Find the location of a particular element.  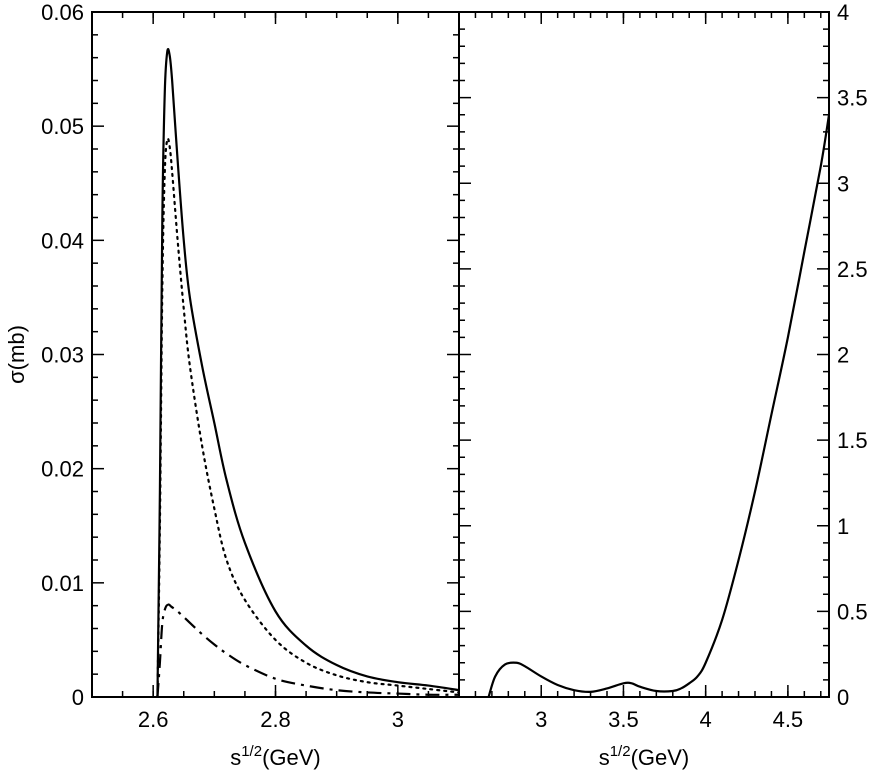

y-tick-label: 4 is located at coordinates (843, 12).